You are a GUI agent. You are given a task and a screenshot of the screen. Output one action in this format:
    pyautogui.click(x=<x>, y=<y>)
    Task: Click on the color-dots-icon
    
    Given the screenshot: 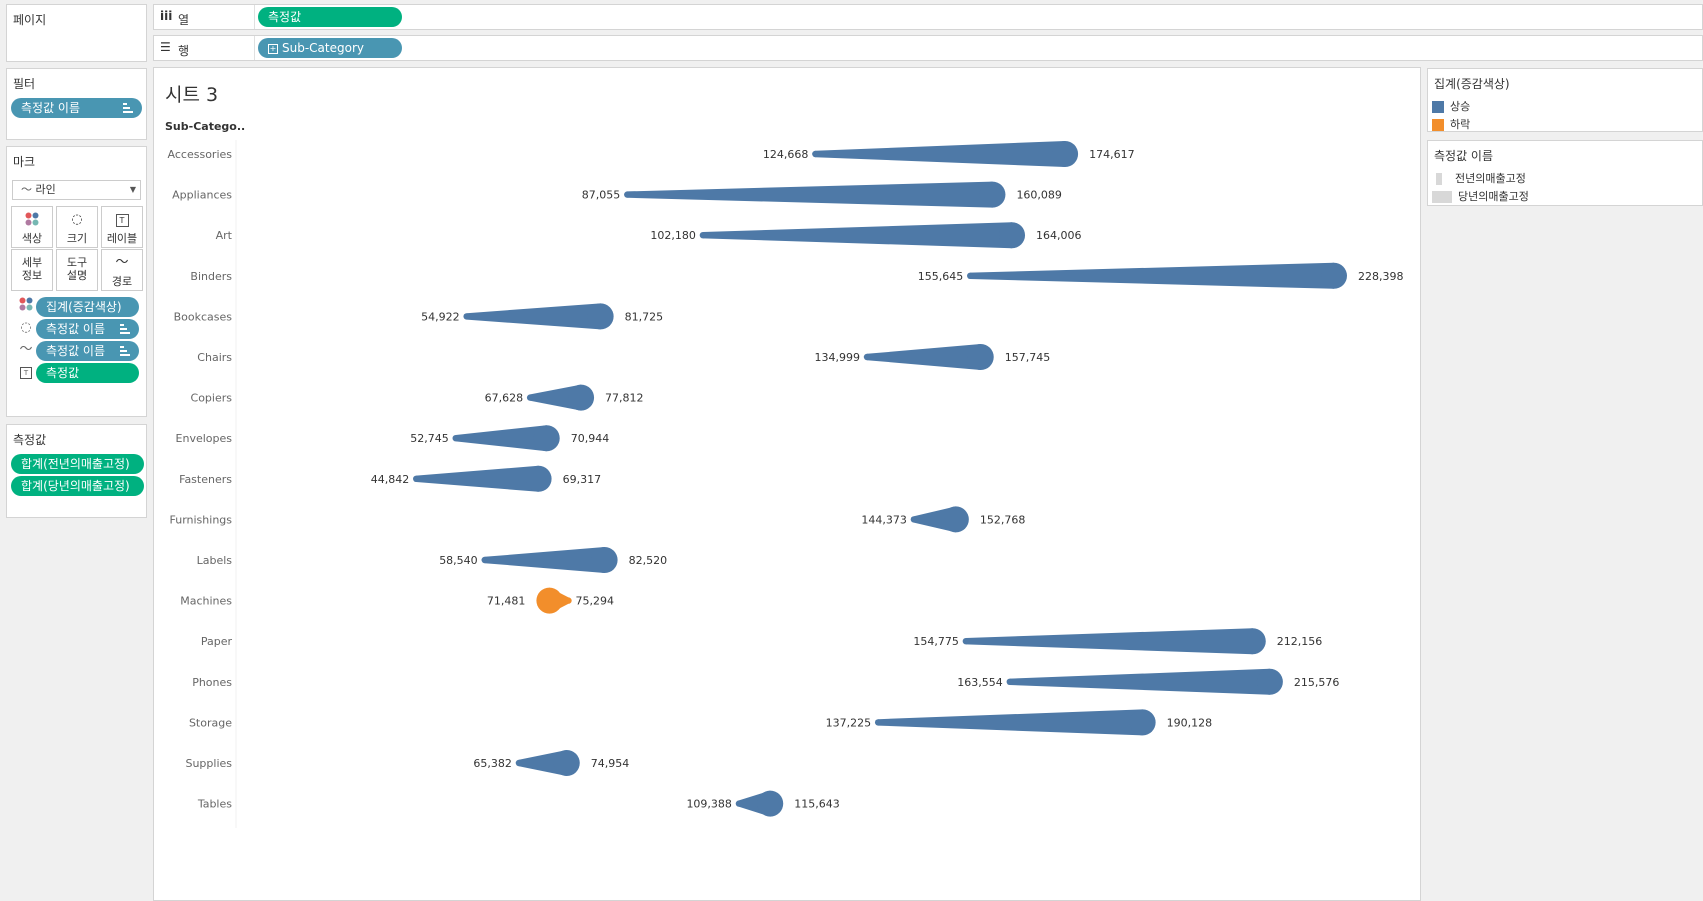 What is the action you would take?
    pyautogui.click(x=32, y=220)
    